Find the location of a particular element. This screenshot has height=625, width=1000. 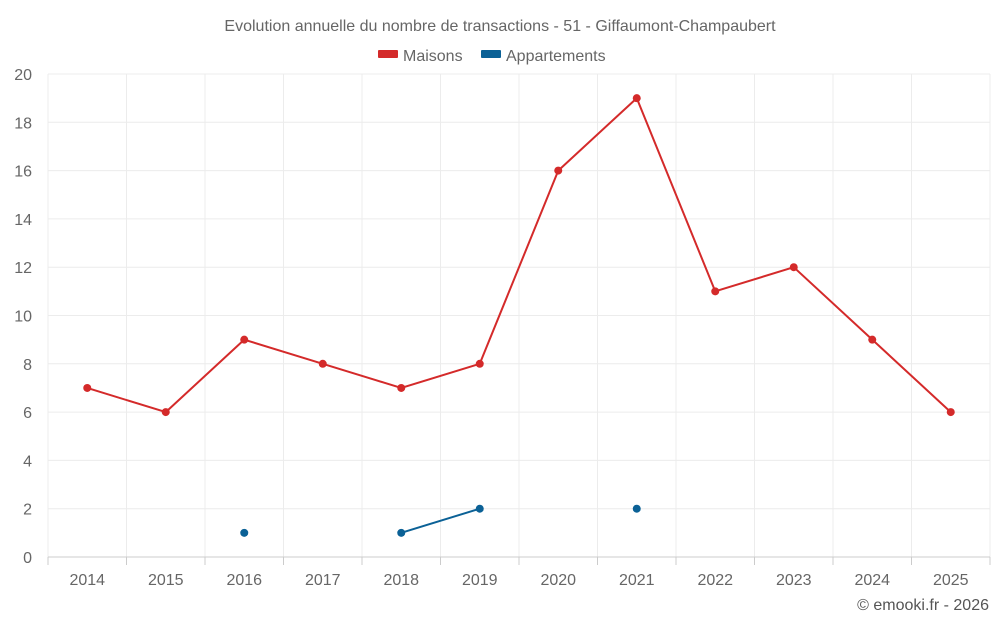

x-tick-label: 2019 is located at coordinates (480, 580).